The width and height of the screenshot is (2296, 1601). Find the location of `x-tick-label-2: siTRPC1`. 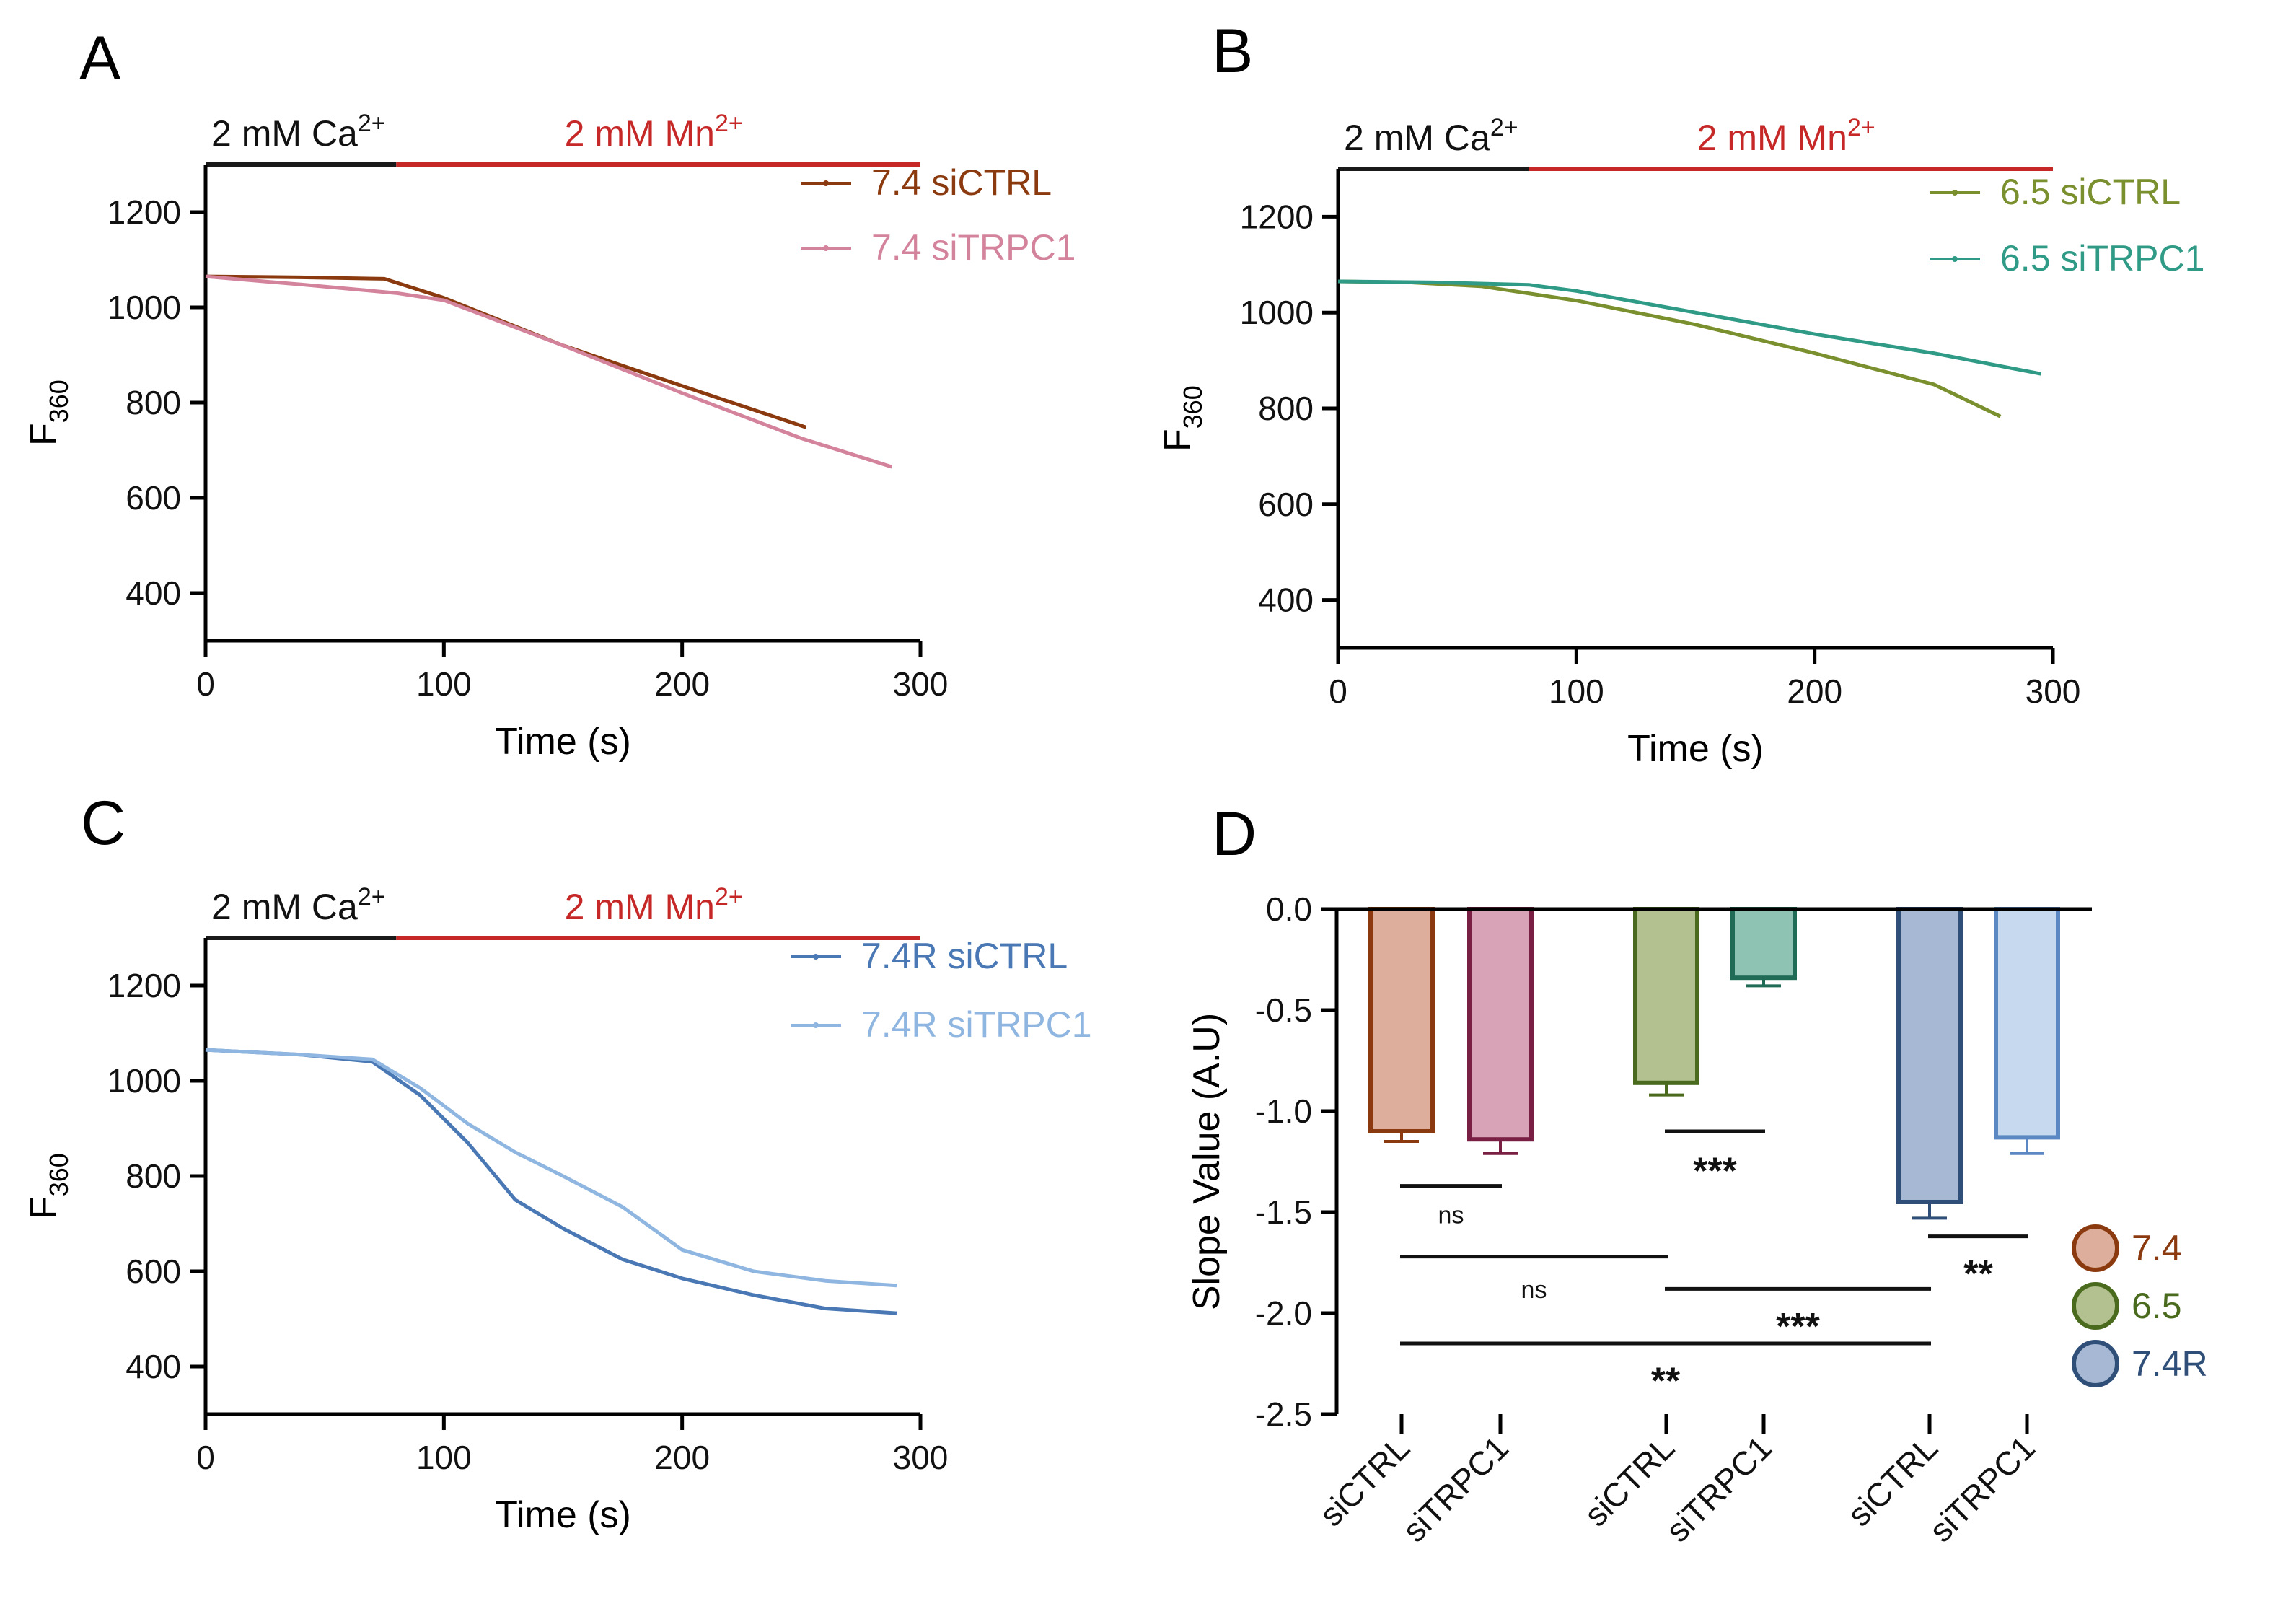

x-tick-label-2: siTRPC1 is located at coordinates (1455, 1489).